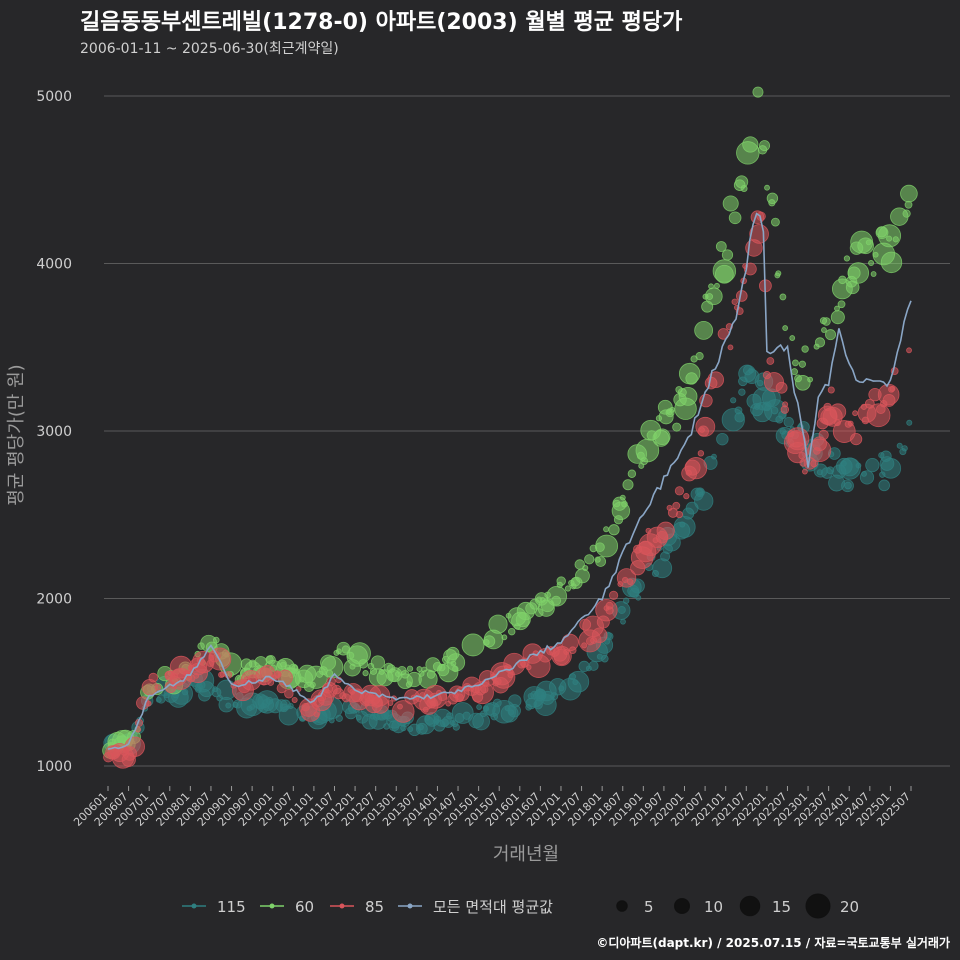 Image resolution: width=960 pixels, height=960 pixels. Describe the element at coordinates (231, 907) in the screenshot. I see `legend-label: 115` at that location.